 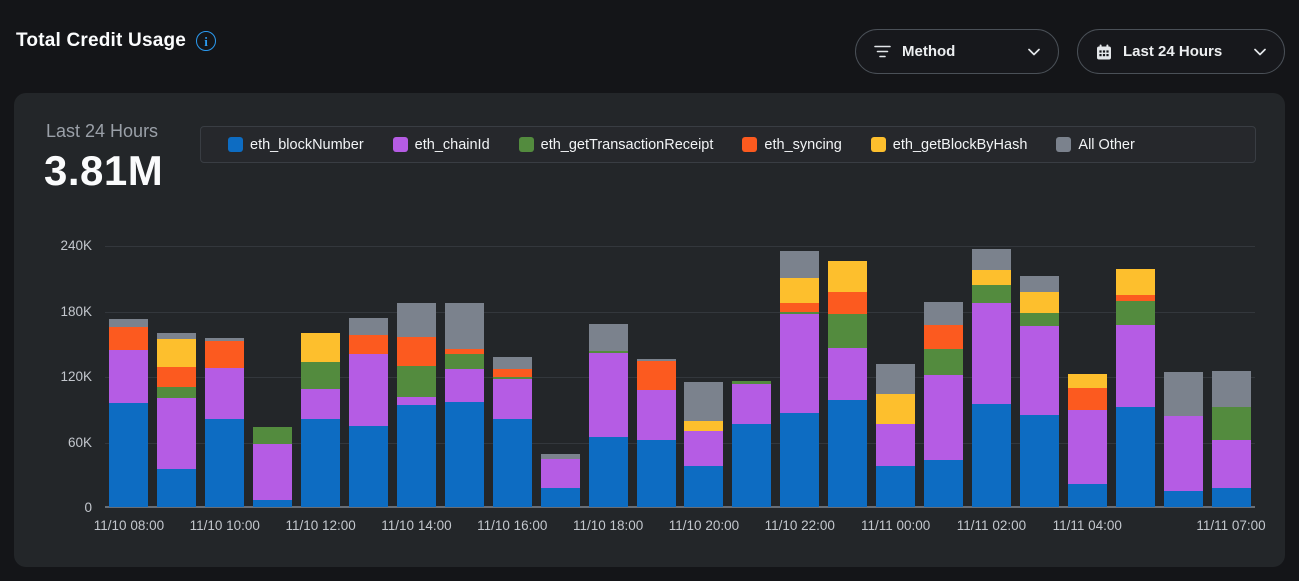 What do you see at coordinates (206, 41) in the screenshot?
I see `info-icon: i` at bounding box center [206, 41].